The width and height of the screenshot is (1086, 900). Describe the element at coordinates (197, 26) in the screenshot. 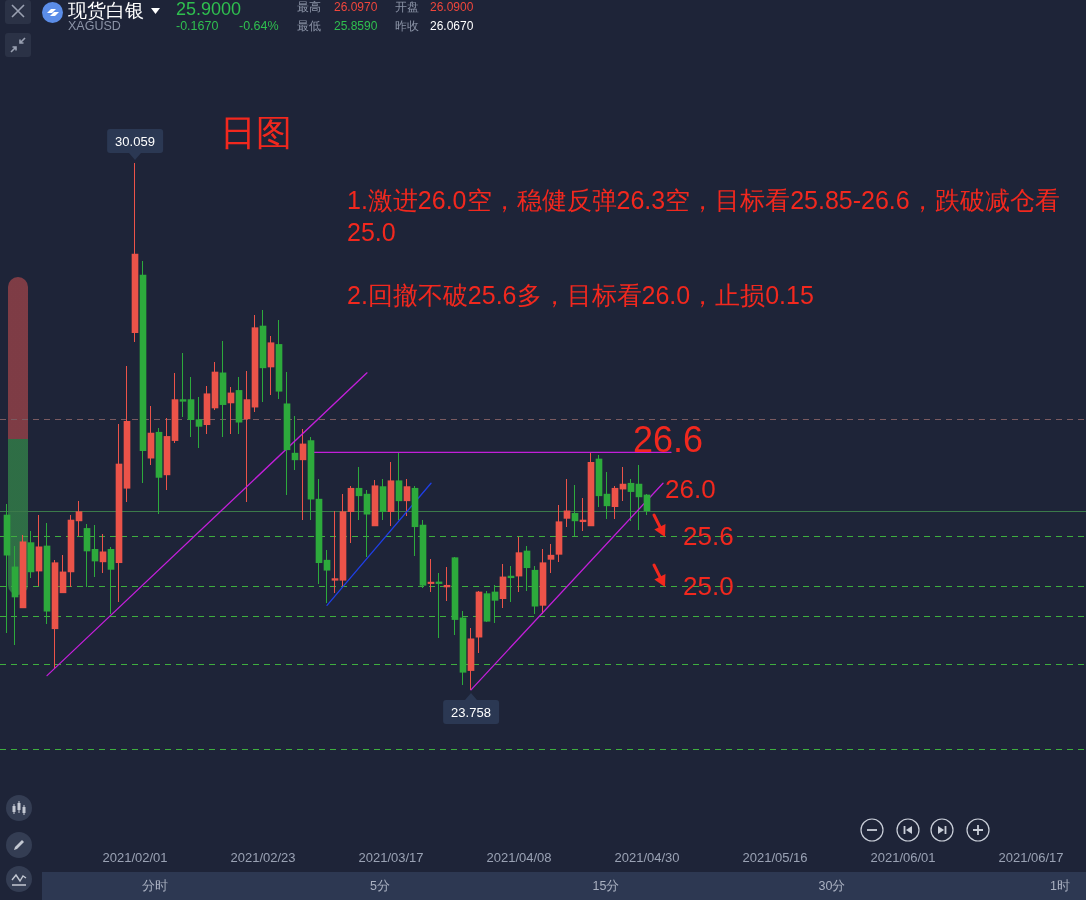

I see `text: -0.1670` at that location.